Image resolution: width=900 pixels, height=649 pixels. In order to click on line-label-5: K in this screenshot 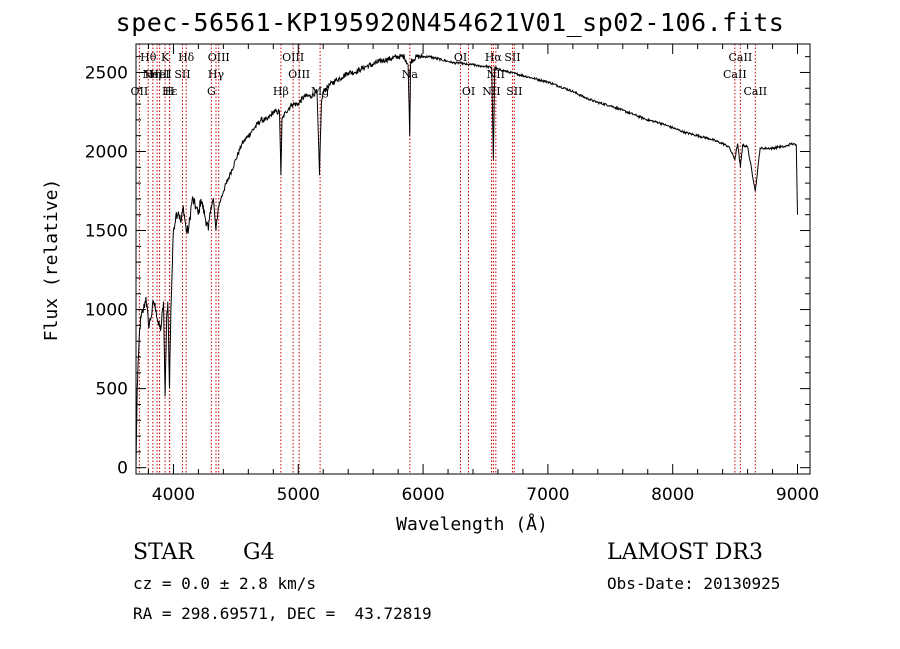, I will do `click(165, 57)`.